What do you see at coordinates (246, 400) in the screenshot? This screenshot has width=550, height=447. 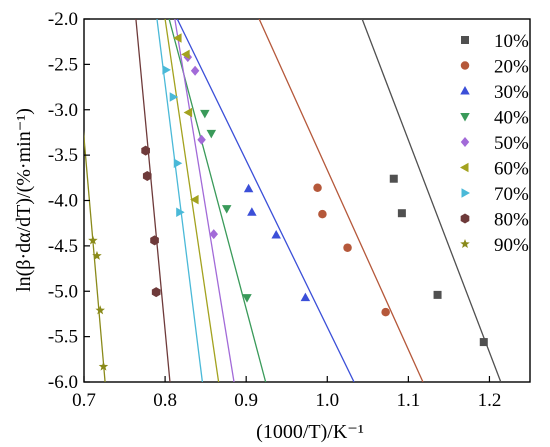 I see `x-tick-label: 0.9` at bounding box center [246, 400].